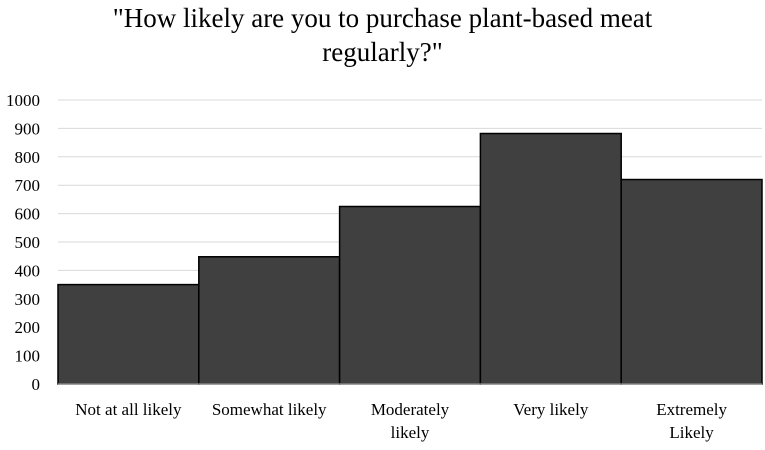  Describe the element at coordinates (382, 52) in the screenshot. I see `chart-title-line-2: regularly?"` at that location.